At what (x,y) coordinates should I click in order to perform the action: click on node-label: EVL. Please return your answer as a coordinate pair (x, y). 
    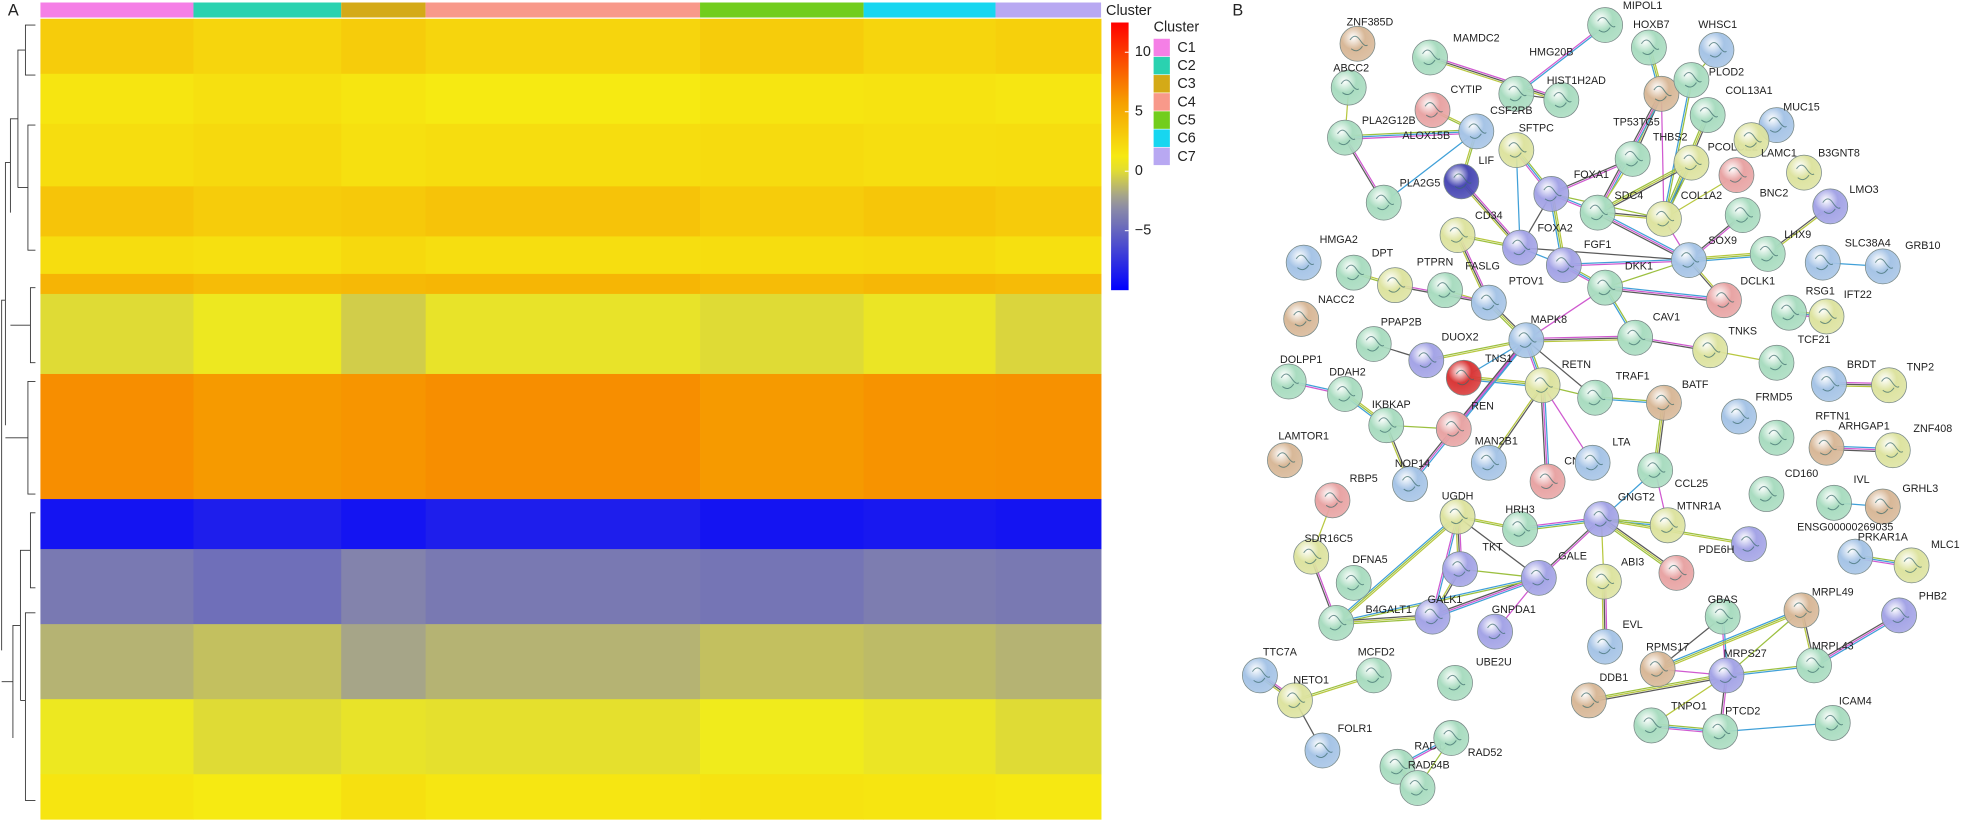
    Looking at the image, I should click on (1632, 625).